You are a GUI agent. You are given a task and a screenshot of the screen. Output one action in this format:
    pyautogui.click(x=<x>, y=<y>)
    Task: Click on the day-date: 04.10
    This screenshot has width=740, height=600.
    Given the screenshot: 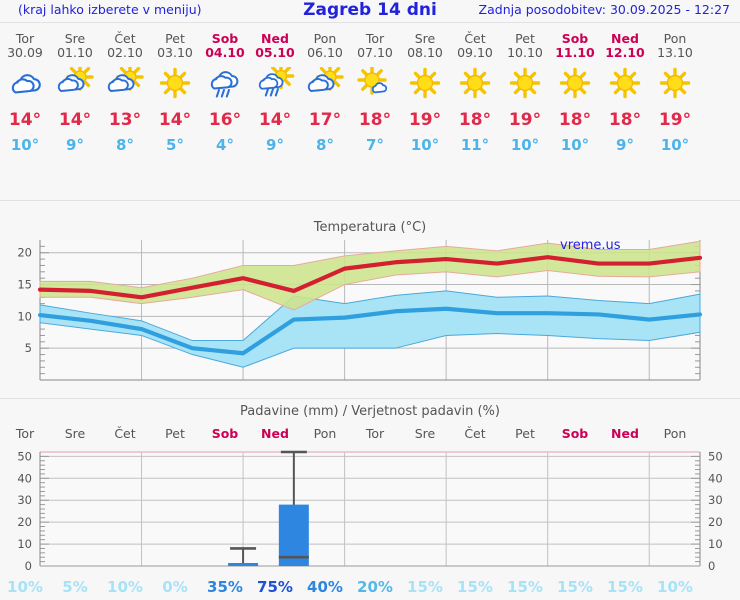 What is the action you would take?
    pyautogui.click(x=225, y=52)
    